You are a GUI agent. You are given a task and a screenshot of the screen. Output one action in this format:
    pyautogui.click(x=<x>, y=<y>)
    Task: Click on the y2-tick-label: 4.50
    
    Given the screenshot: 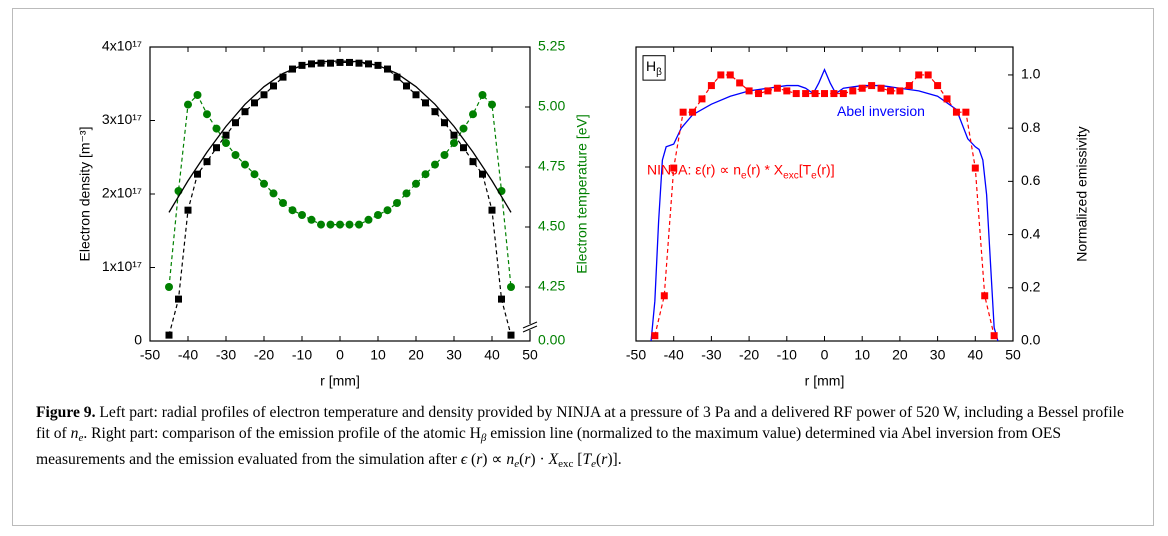 What is the action you would take?
    pyautogui.click(x=551, y=226)
    